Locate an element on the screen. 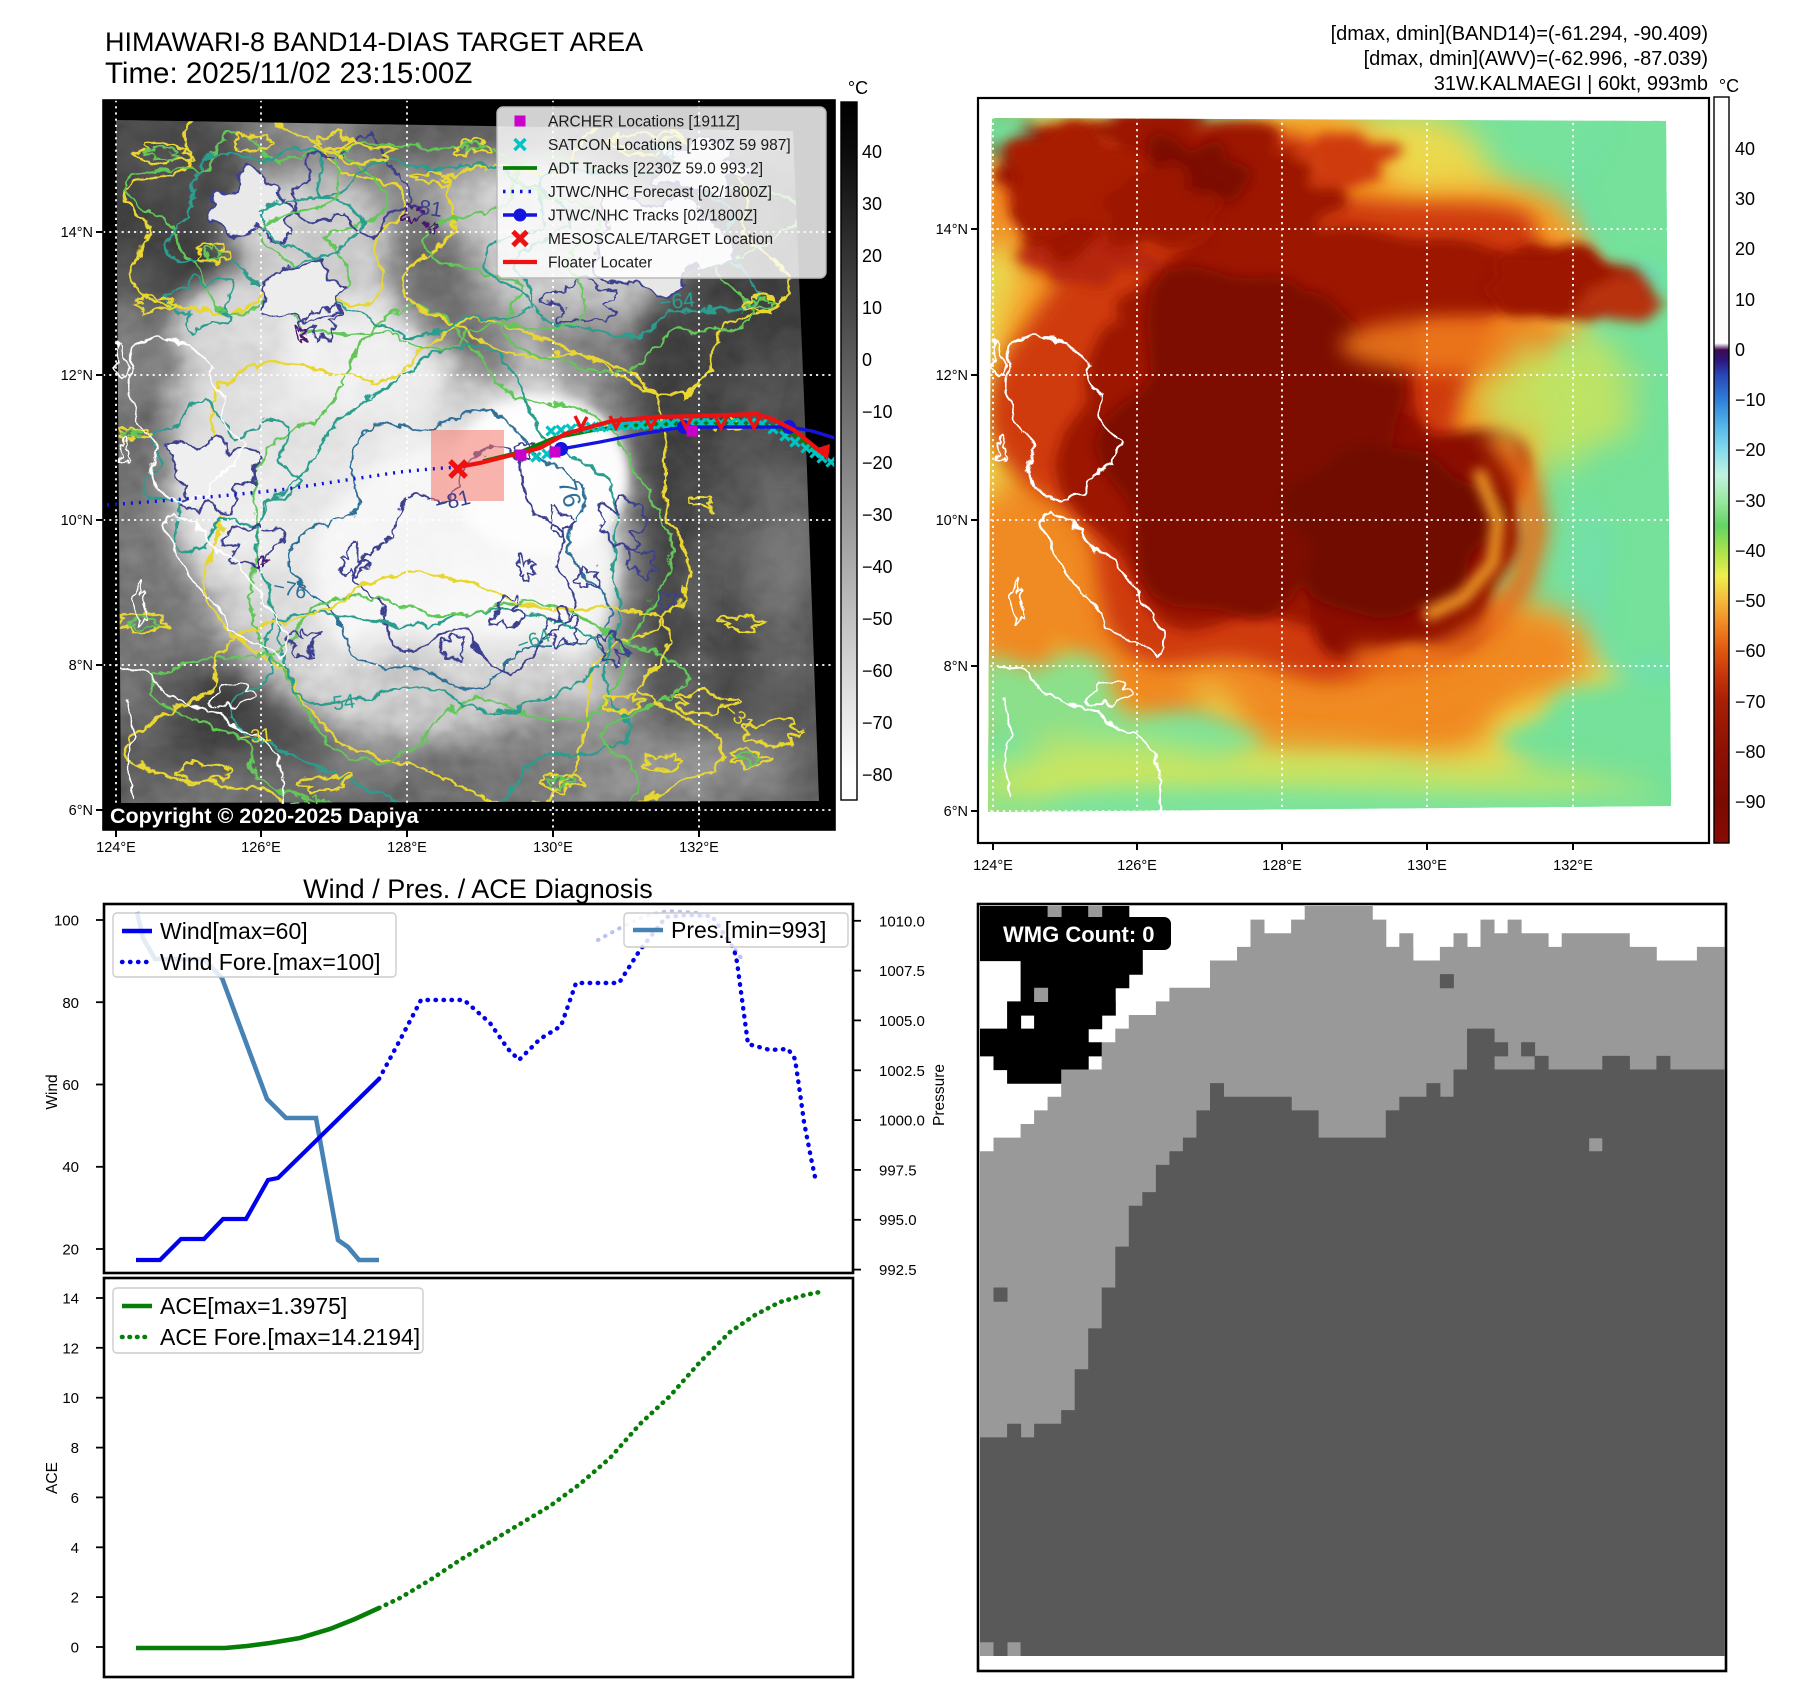 Image resolution: width=1797 pixels, height=1695 pixels. svg-text: MESOSCALE/TARGET Location is located at coordinates (660, 239).